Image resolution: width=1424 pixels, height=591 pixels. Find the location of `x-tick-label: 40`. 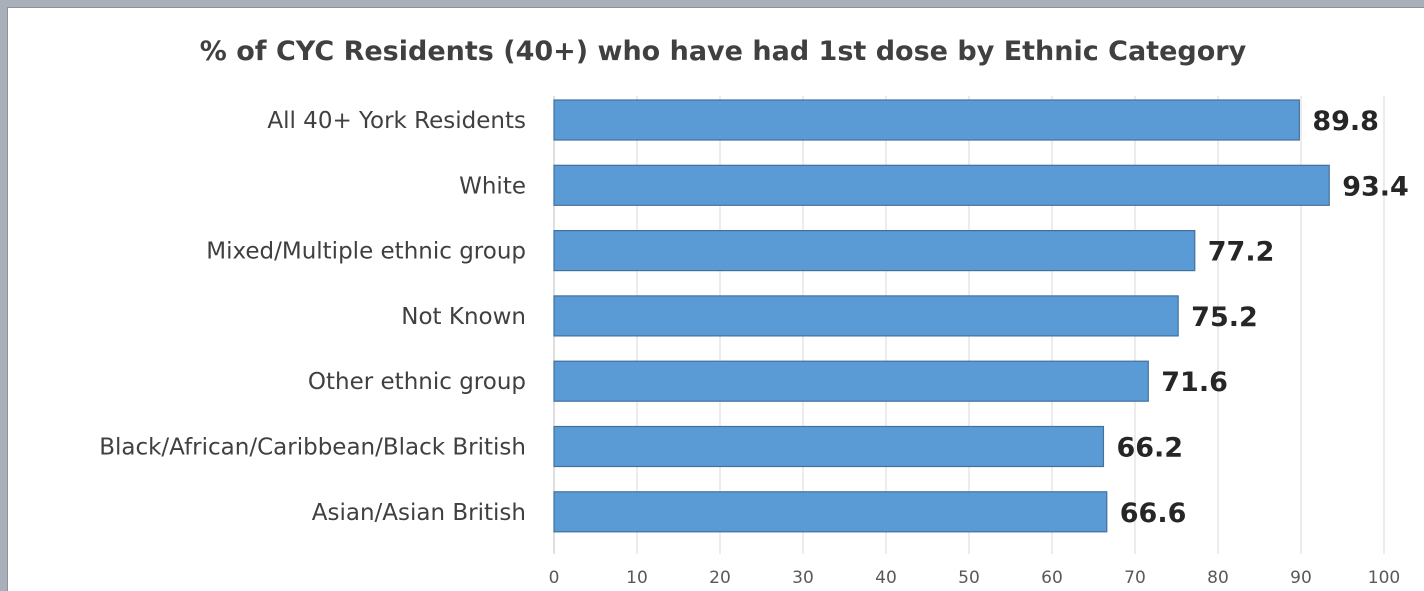

x-tick-label: 40 is located at coordinates (886, 578).